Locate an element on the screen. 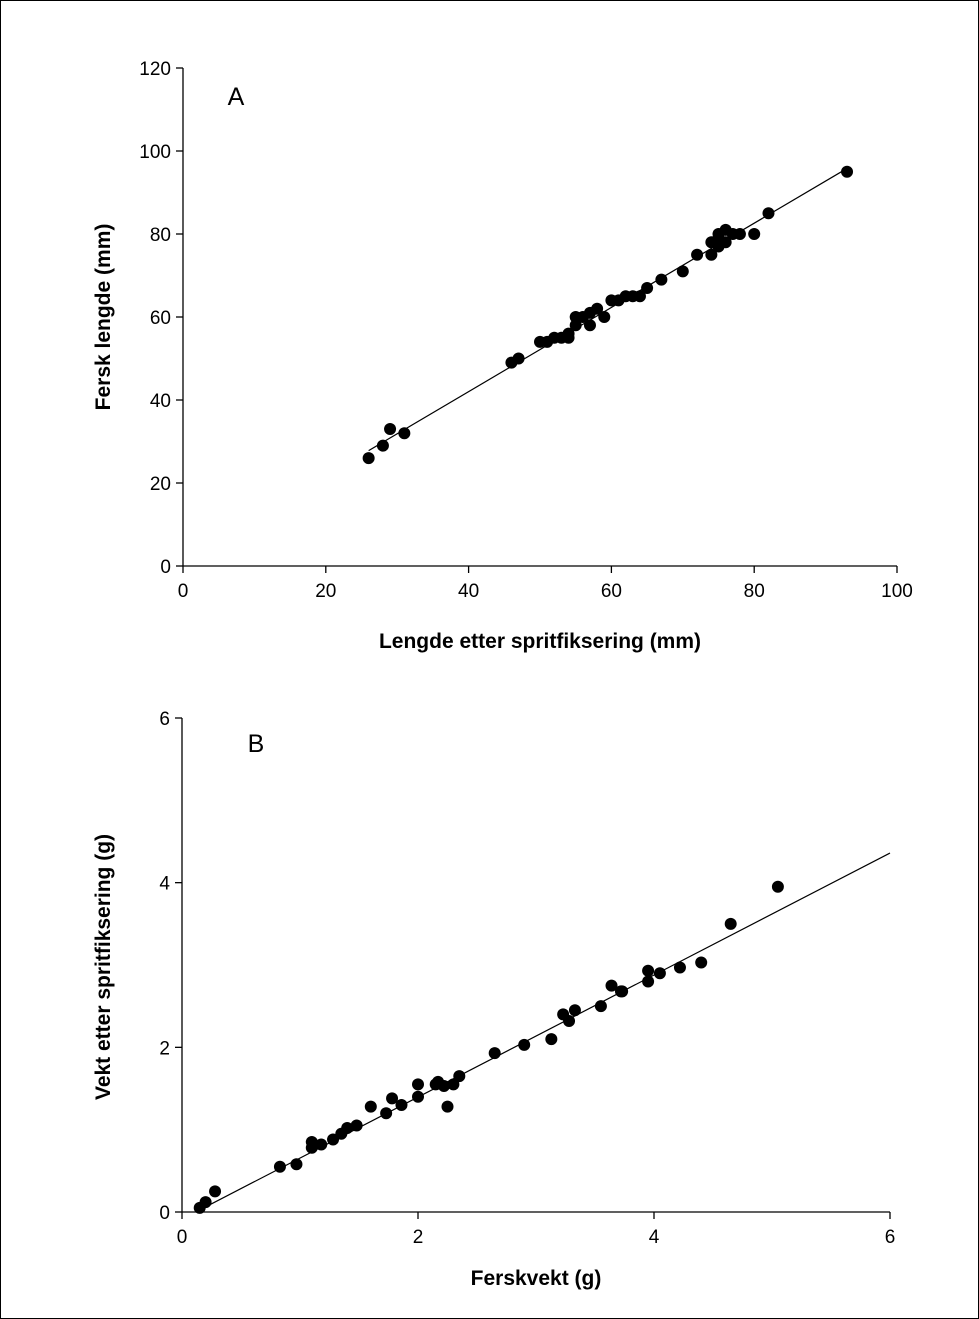 Image resolution: width=979 pixels, height=1319 pixels. panel-a-y-tick-label: 100 is located at coordinates (155, 152).